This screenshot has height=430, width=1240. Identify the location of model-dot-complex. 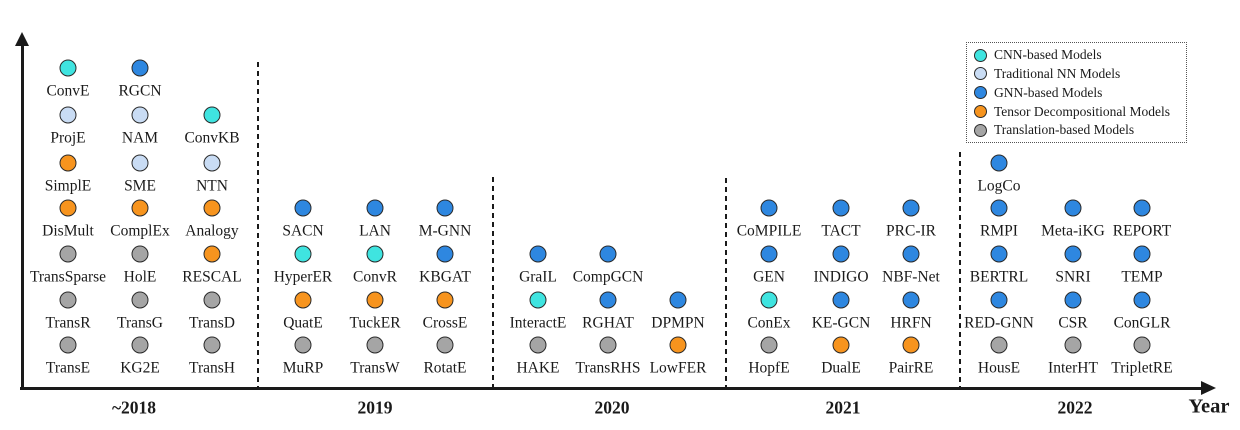
(140, 208).